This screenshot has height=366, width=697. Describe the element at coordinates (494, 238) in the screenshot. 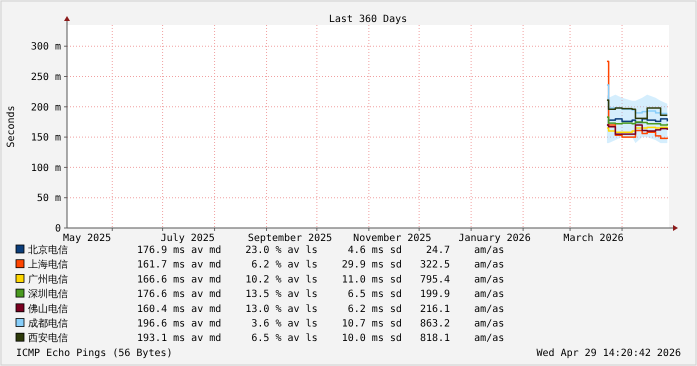

I see `x-tick-label: January 2026` at that location.